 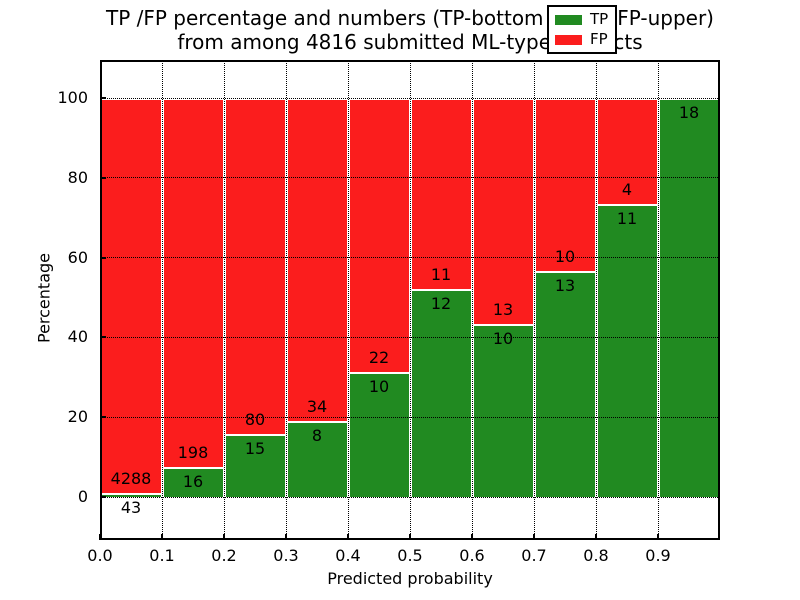 What do you see at coordinates (534, 555) in the screenshot?
I see `x-tick-label: 0.7` at bounding box center [534, 555].